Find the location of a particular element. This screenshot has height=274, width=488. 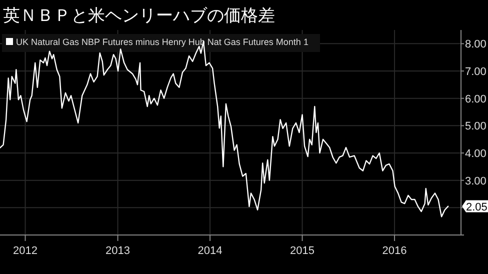

annotation: 2.05 is located at coordinates (477, 207).